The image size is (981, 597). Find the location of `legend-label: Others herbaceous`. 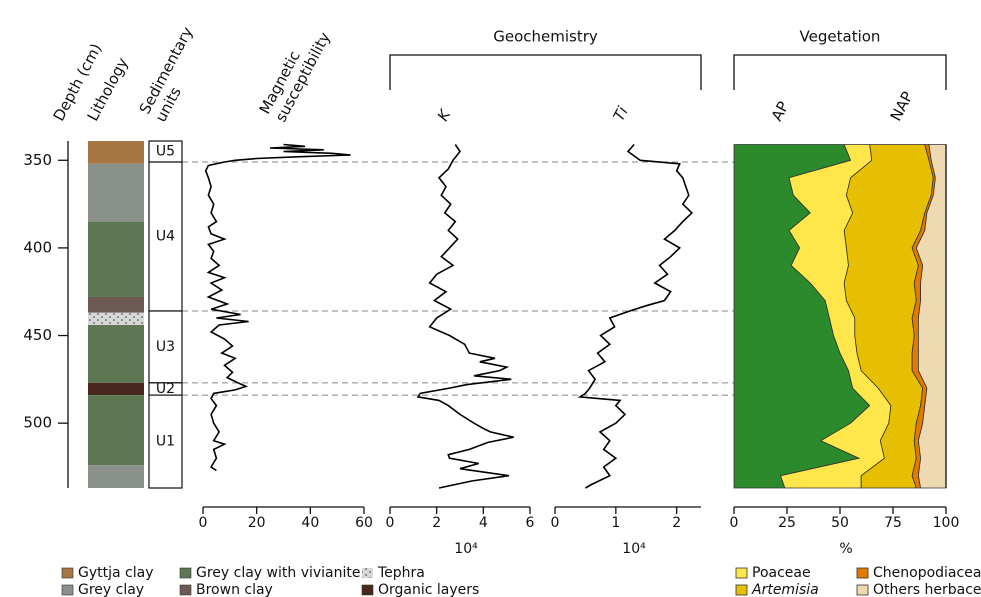

legend-label: Others herbaceous is located at coordinates (927, 589).